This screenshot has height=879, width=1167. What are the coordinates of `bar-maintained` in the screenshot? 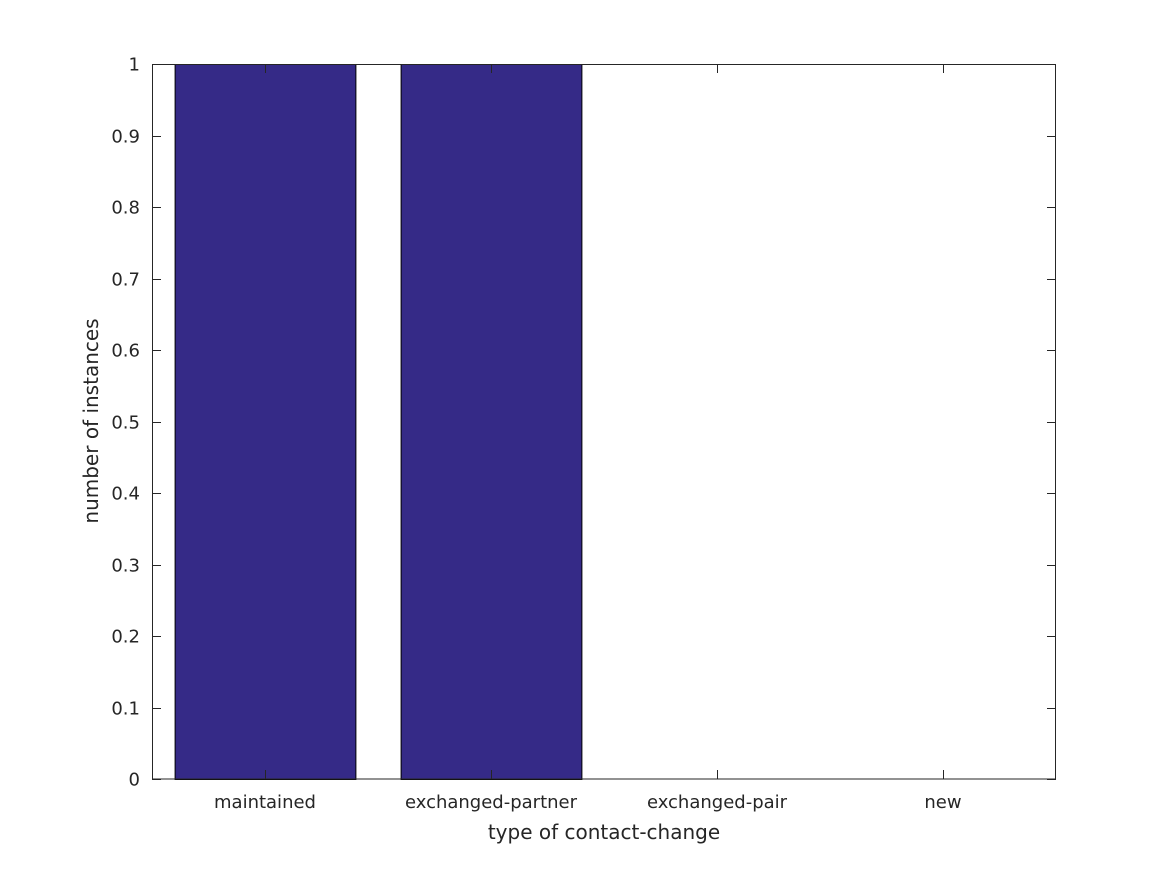 It's located at (265, 422).